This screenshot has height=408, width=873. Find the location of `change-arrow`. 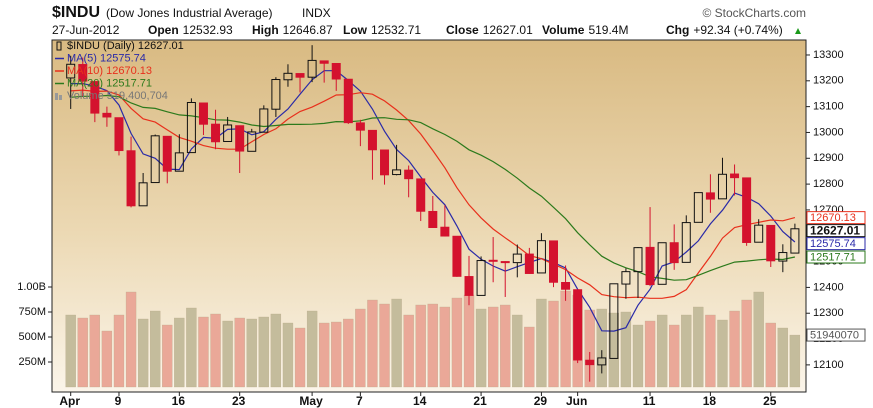

change-arrow is located at coordinates (798, 31).